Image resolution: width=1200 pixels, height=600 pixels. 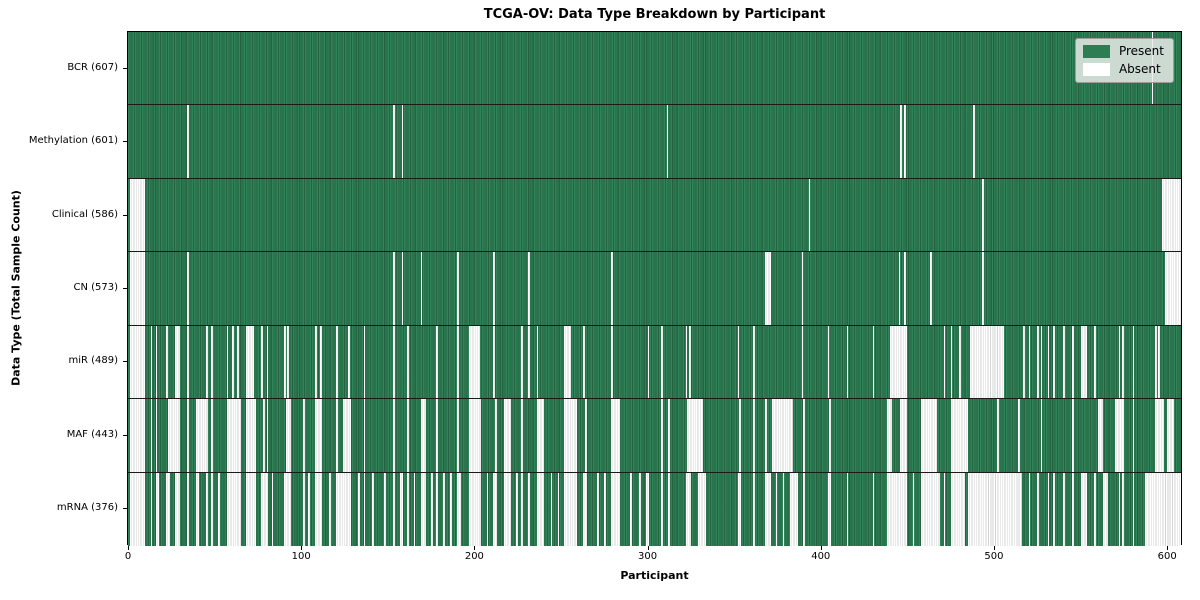 What do you see at coordinates (1124, 60) in the screenshot?
I see `legend: Present Absent` at bounding box center [1124, 60].